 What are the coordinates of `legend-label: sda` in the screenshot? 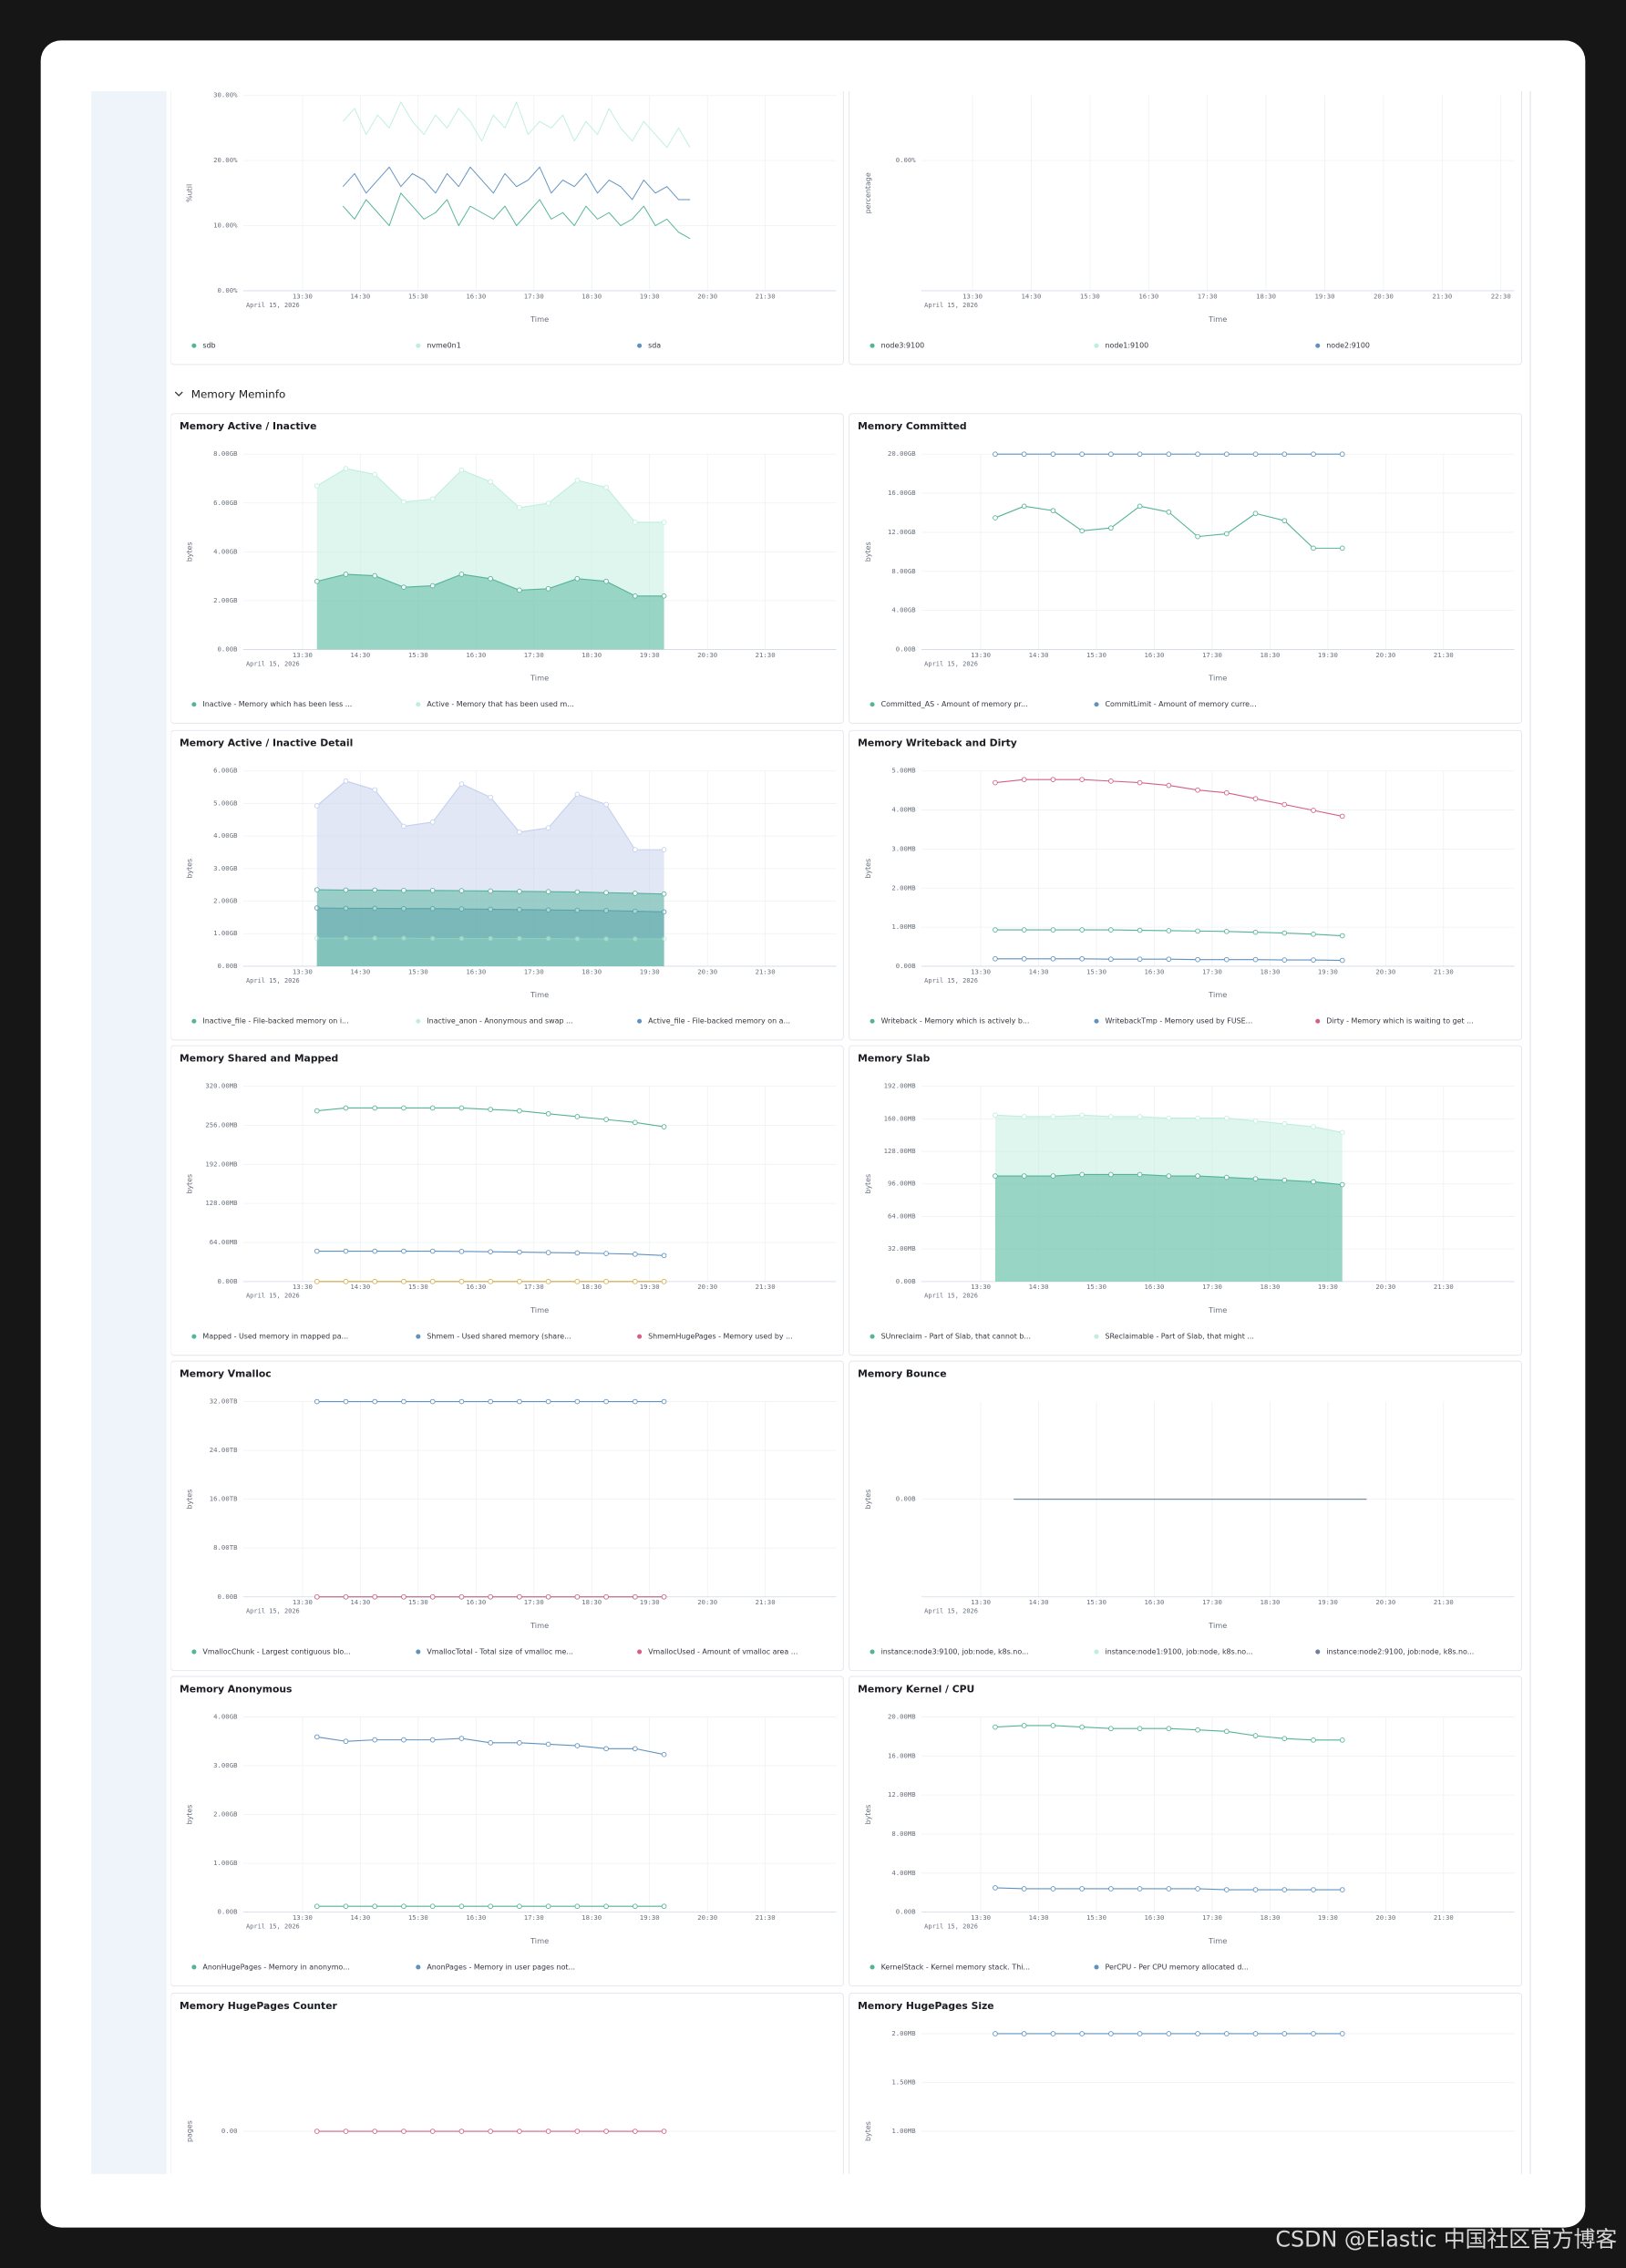 It's located at (654, 346).